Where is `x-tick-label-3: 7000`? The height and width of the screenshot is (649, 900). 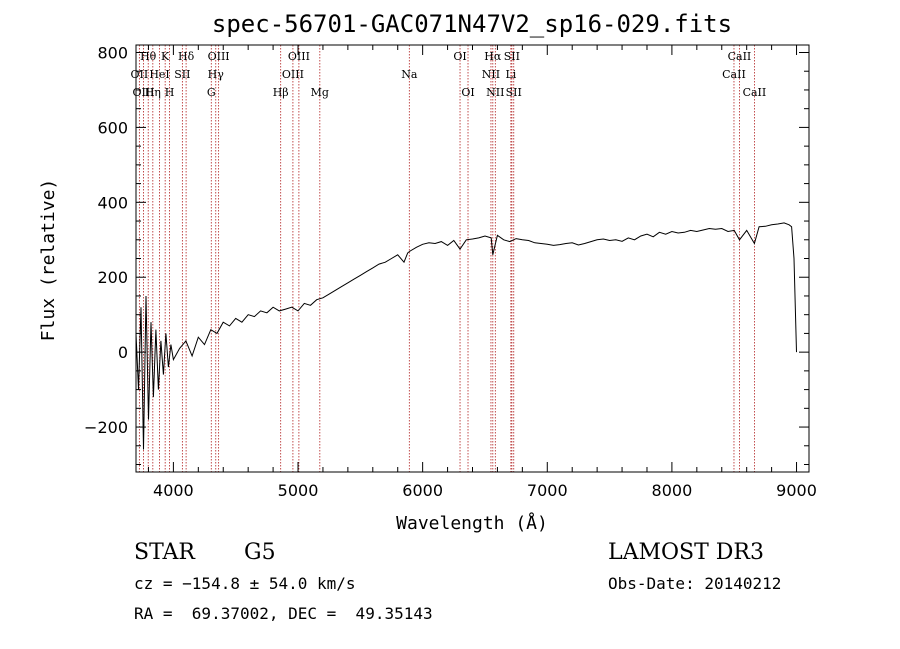
x-tick-label-3: 7000 is located at coordinates (547, 490).